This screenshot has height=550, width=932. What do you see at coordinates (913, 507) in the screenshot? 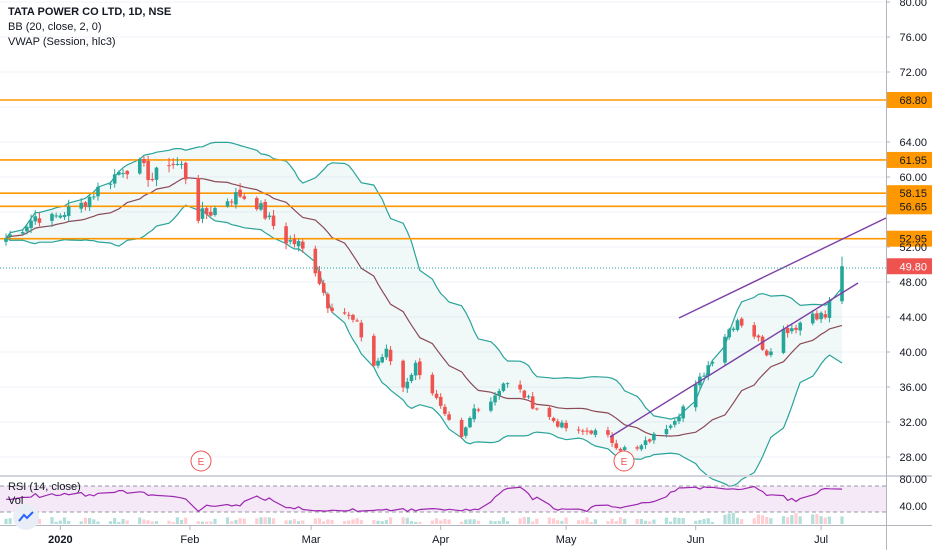
I see `rsi-axis-label: 40.00` at bounding box center [913, 507].